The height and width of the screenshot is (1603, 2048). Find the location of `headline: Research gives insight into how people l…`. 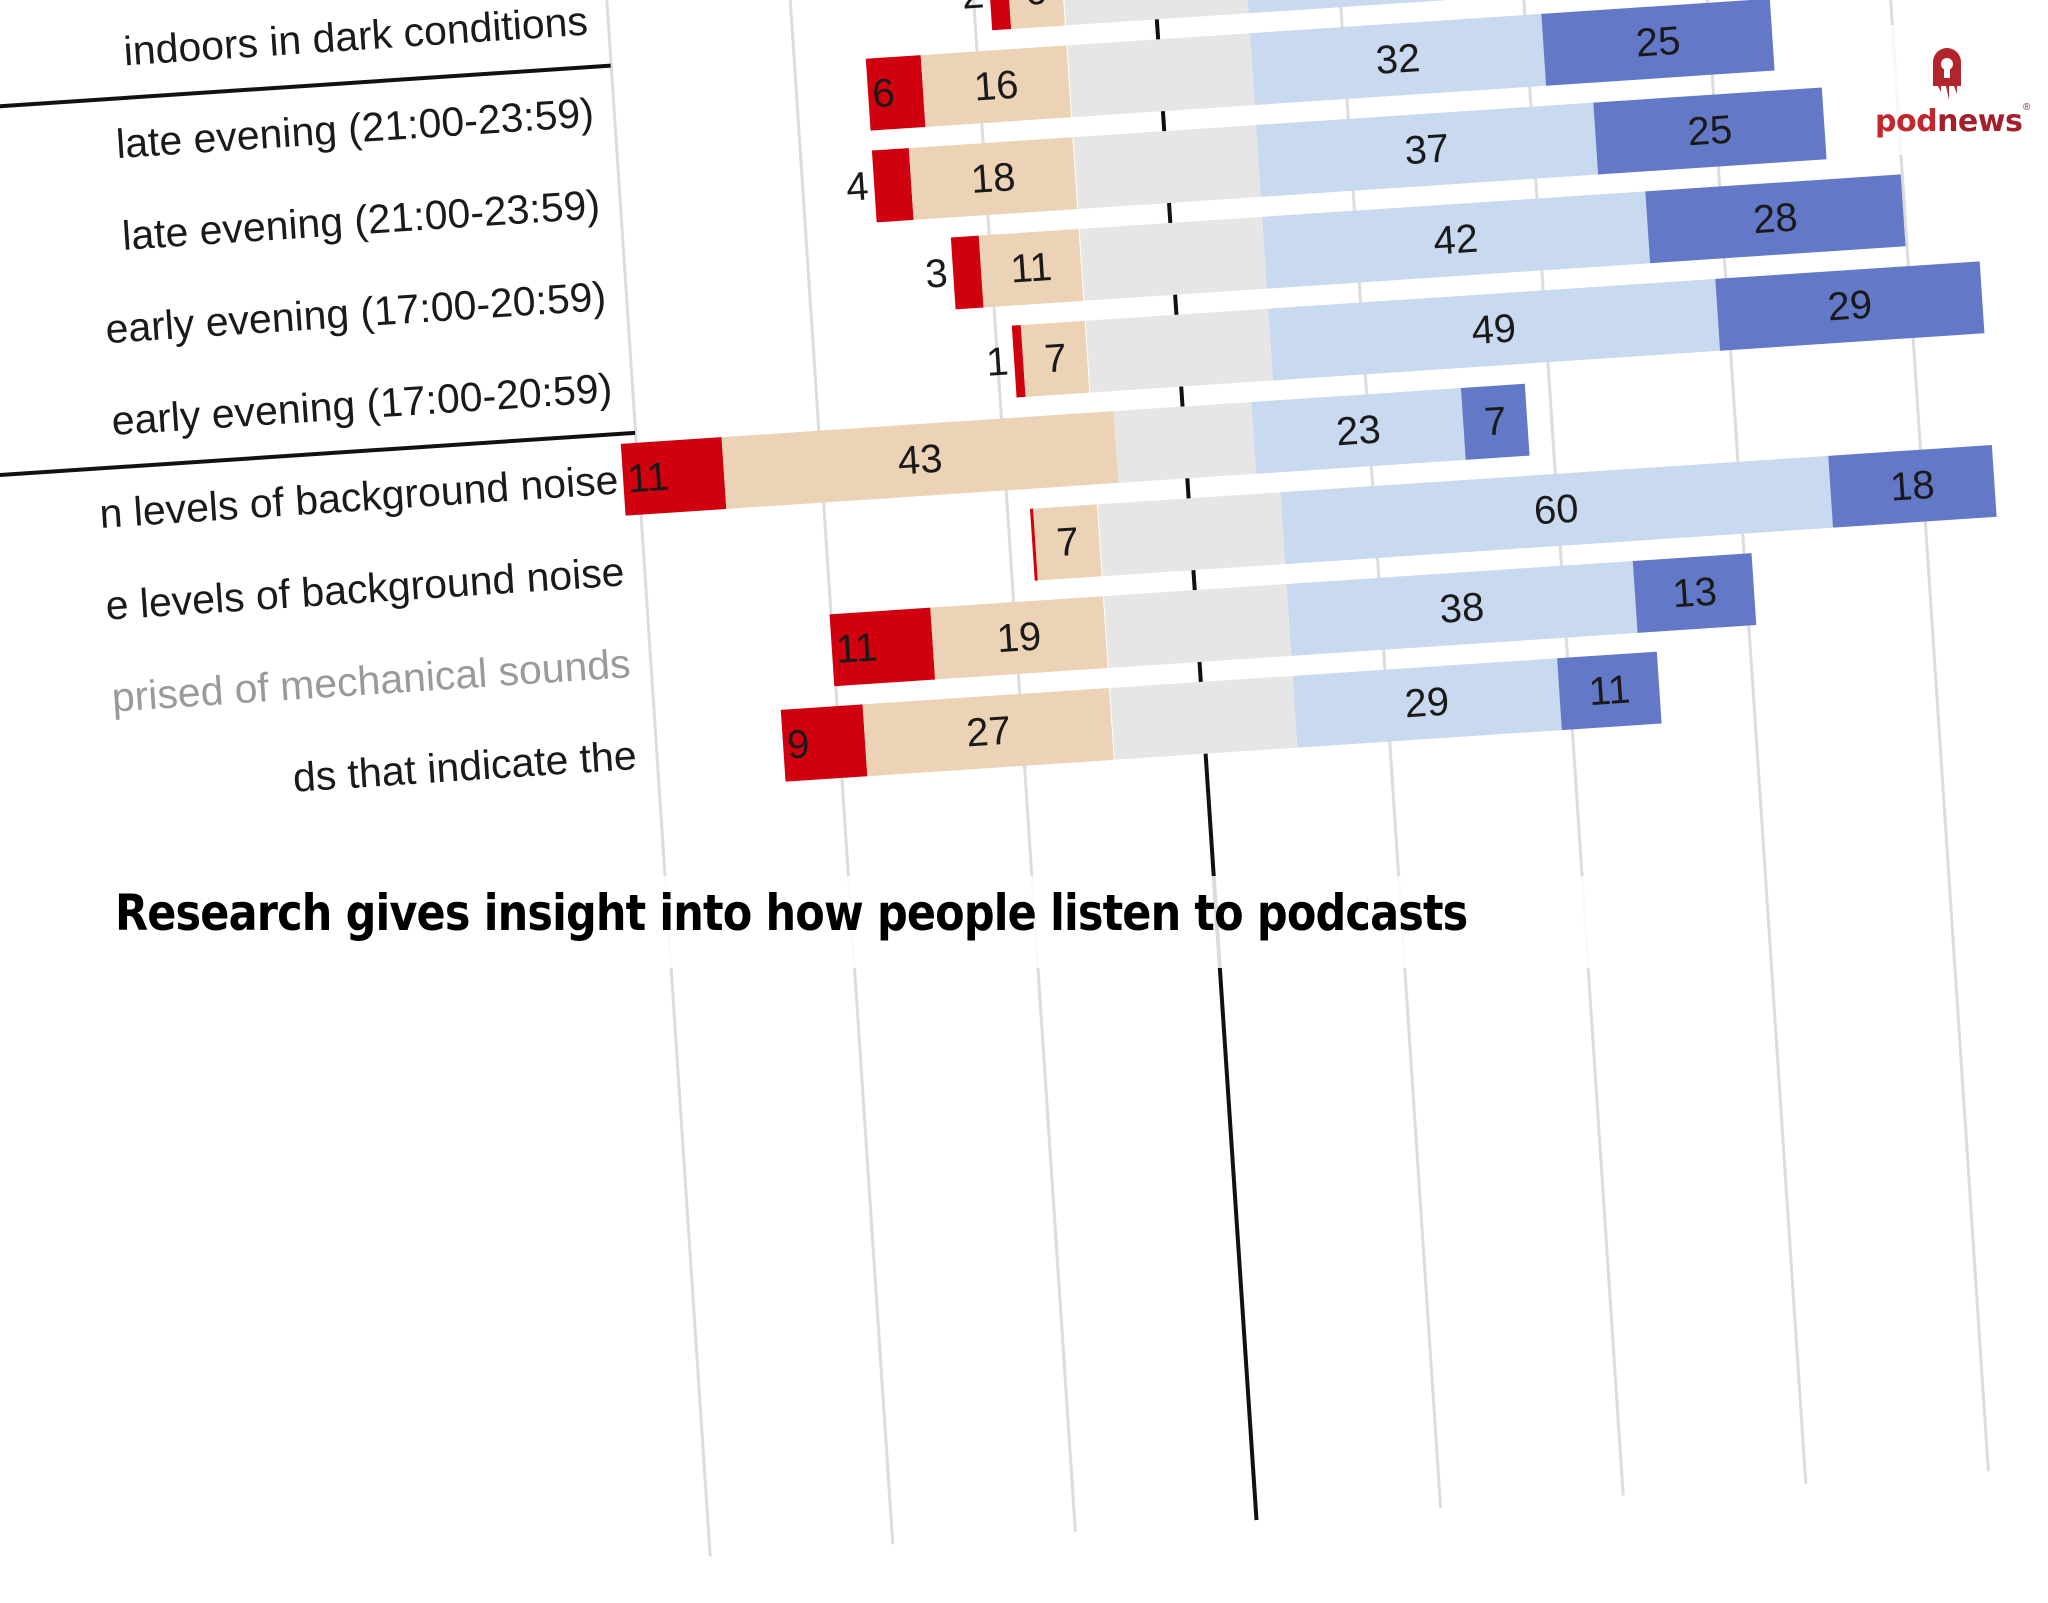

headline: Research gives insight into how people l… is located at coordinates (791, 913).